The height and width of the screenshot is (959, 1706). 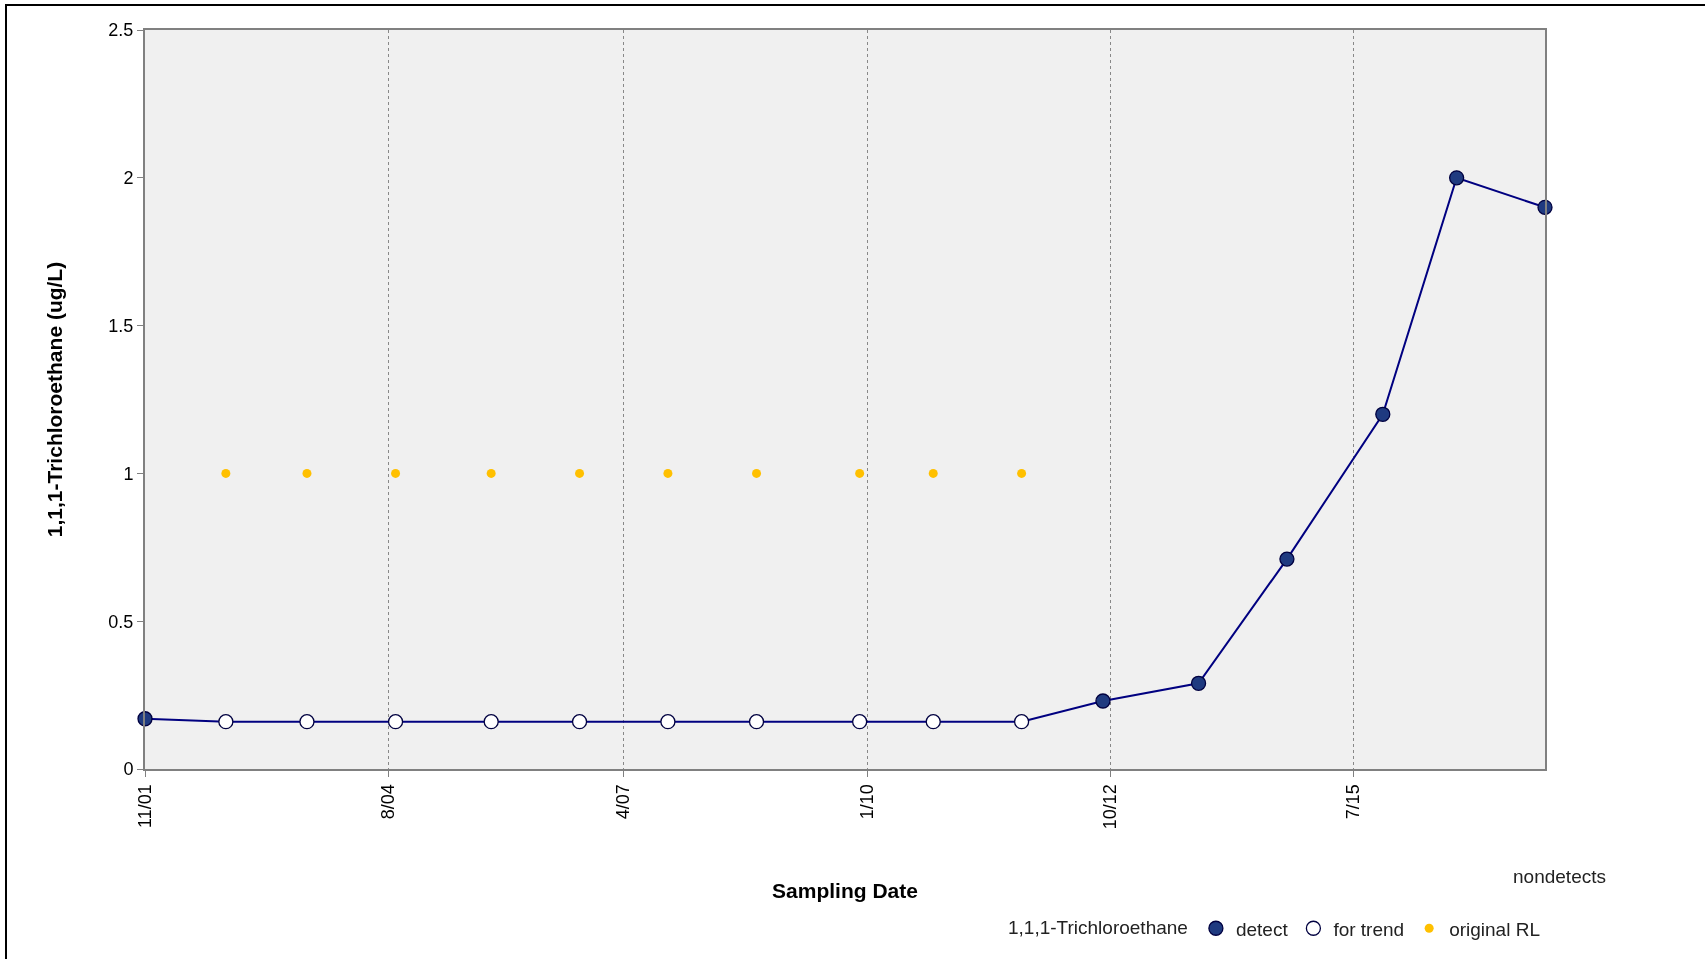 What do you see at coordinates (128, 178) in the screenshot?
I see `y-tick-label: 2` at bounding box center [128, 178].